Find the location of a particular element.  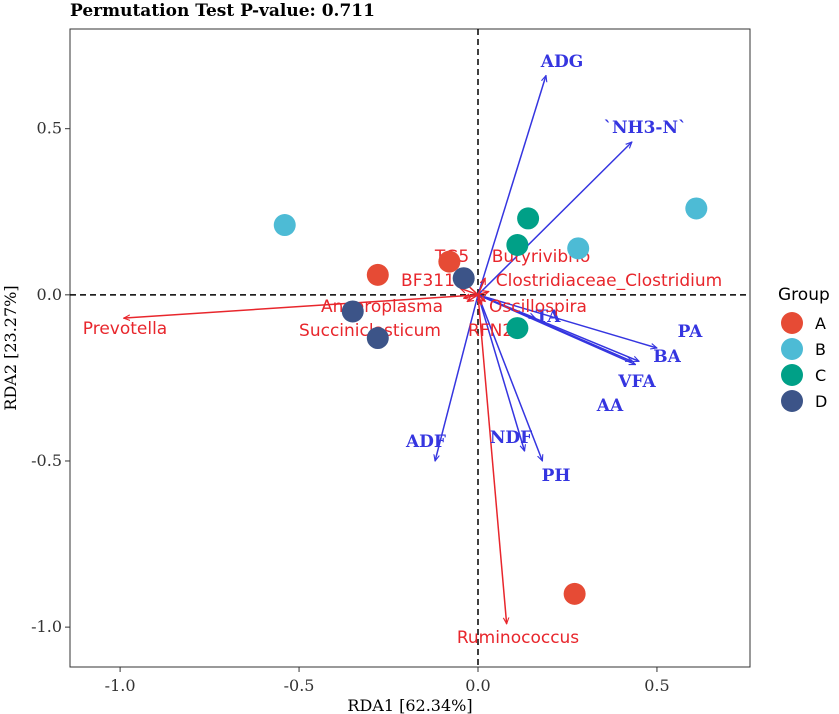

taxa-vector-label: Ruminococcus is located at coordinates (518, 638).